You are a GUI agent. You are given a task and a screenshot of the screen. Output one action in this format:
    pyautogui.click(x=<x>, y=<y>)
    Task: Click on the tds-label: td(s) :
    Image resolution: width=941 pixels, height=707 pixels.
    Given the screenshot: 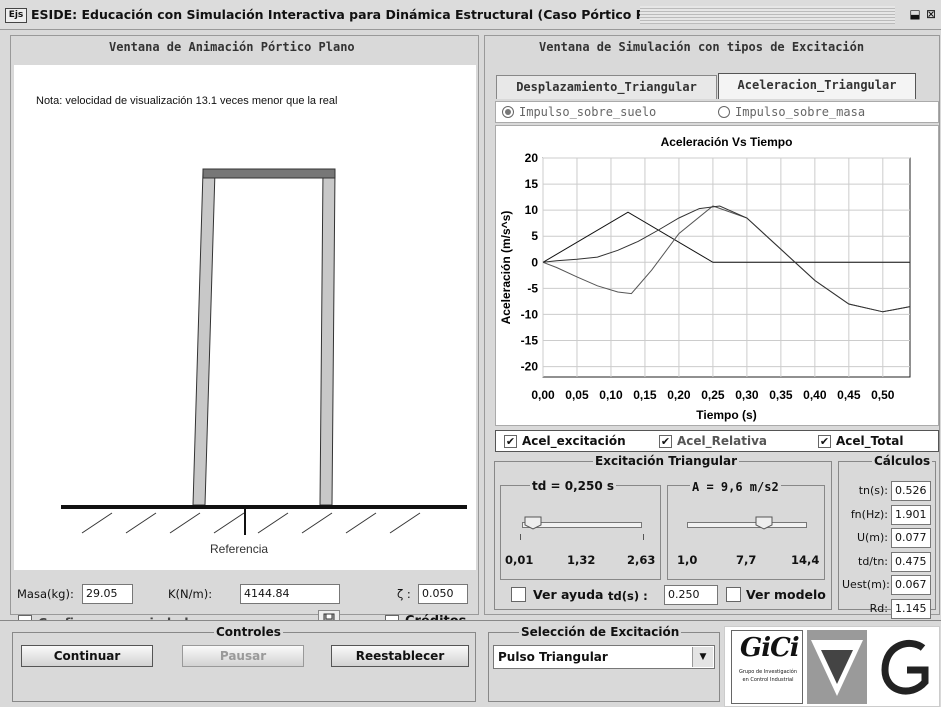 What is the action you would take?
    pyautogui.click(x=628, y=596)
    